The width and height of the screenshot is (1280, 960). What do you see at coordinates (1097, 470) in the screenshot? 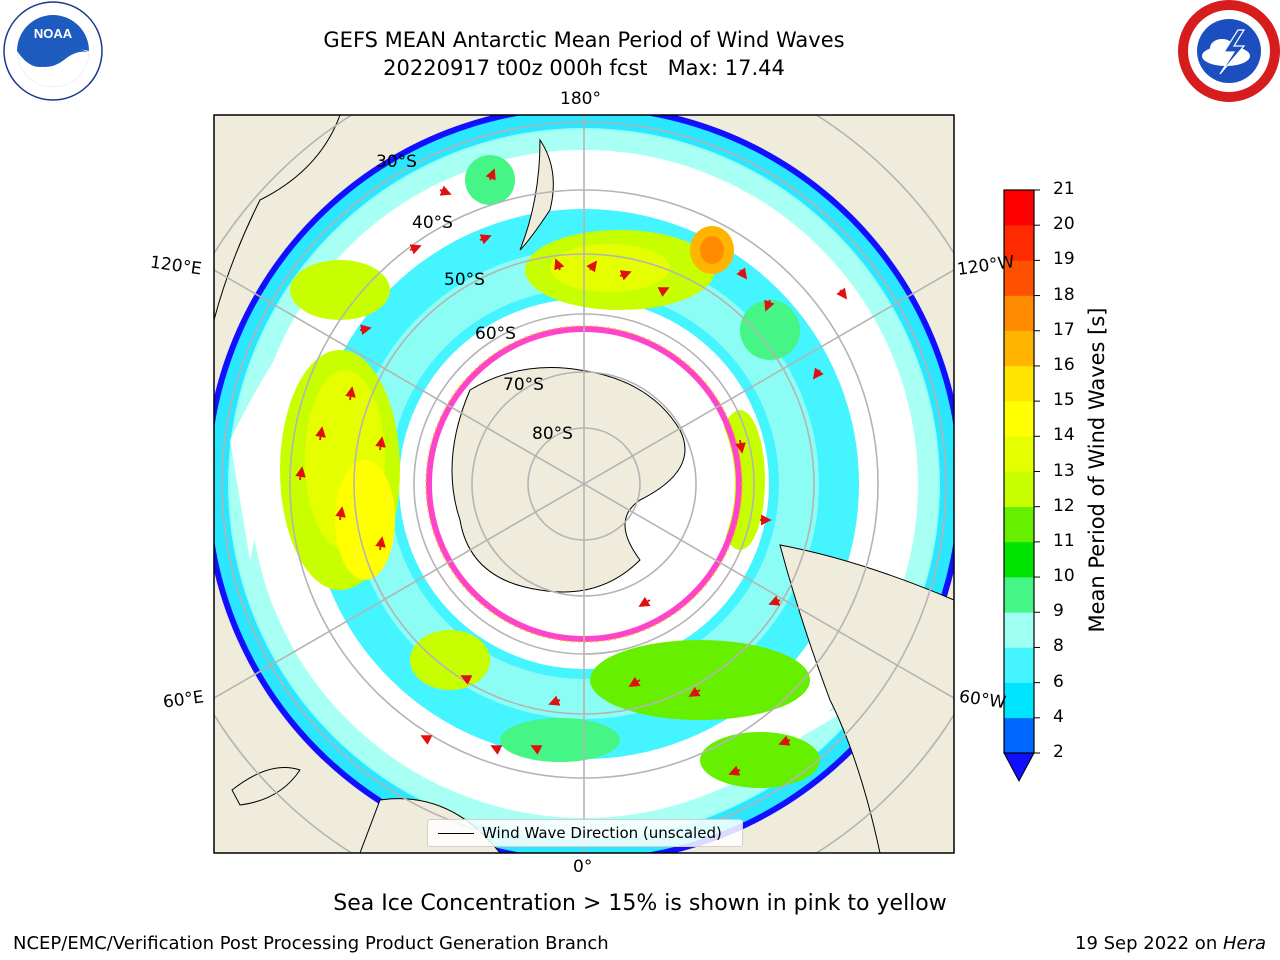
I see `colorbar-title: Mean Period of Wind Waves [s]` at bounding box center [1097, 470].